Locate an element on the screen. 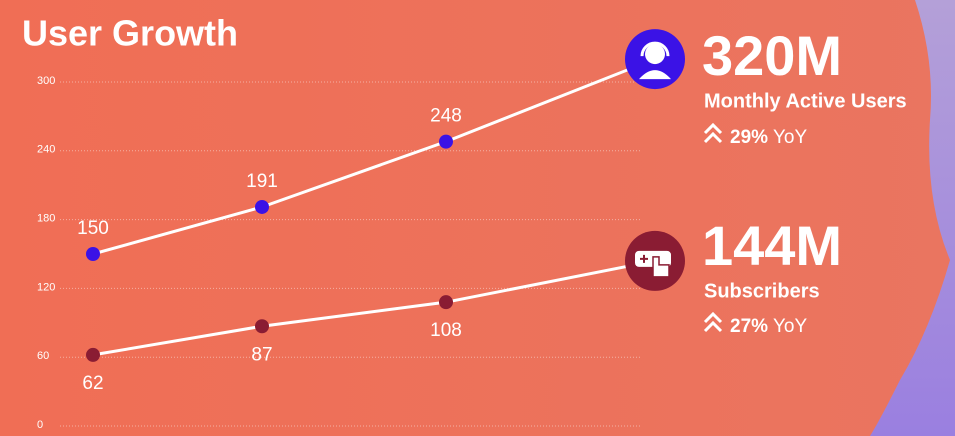 This screenshot has width=955, height=436. y-tick-label: 0 is located at coordinates (40, 425).